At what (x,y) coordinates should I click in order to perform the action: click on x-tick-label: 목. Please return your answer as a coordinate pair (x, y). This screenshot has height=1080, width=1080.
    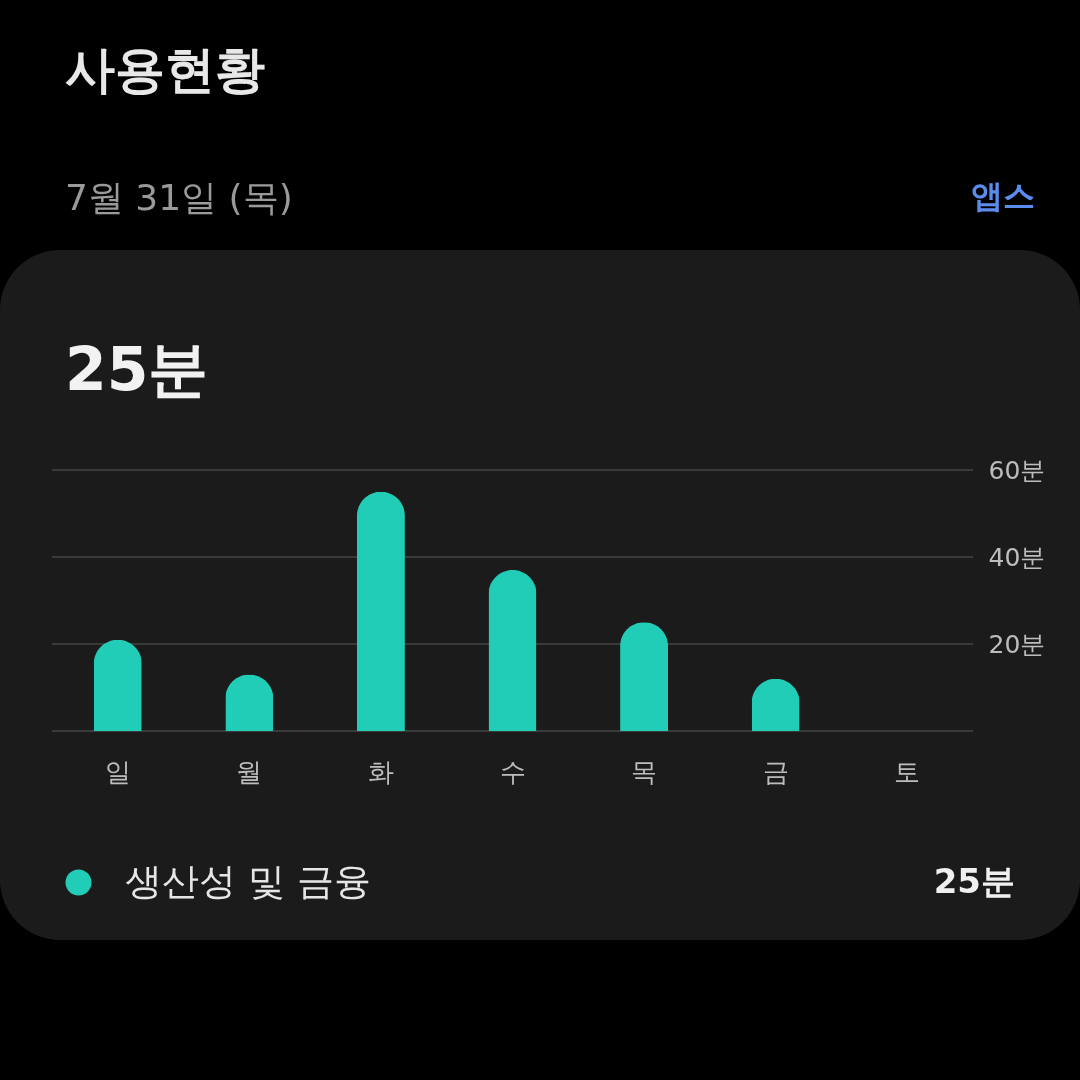
    Looking at the image, I should click on (644, 771).